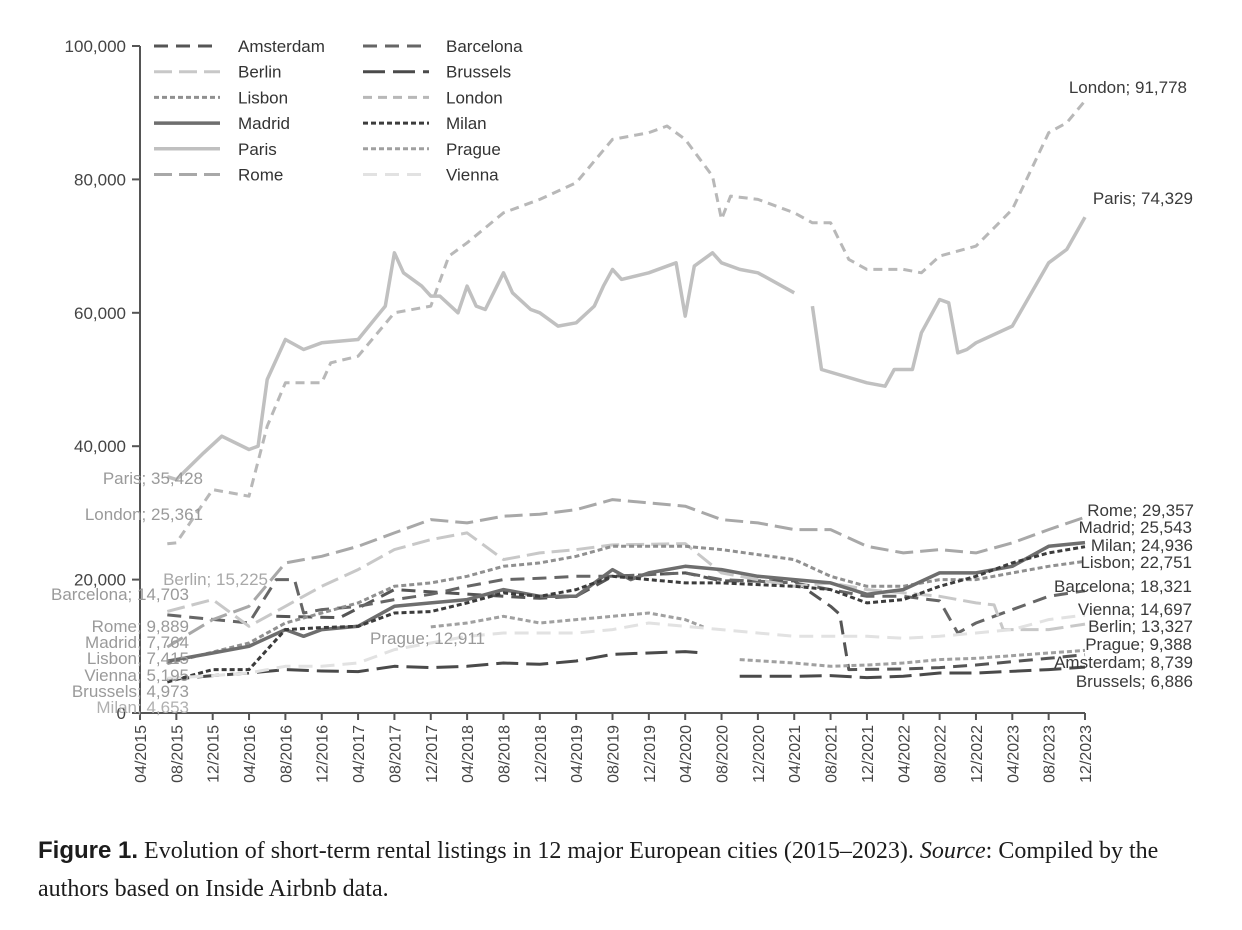 Image resolution: width=1242 pixels, height=930 pixels. I want to click on x-tick-label: 08/2019, so click(614, 754).